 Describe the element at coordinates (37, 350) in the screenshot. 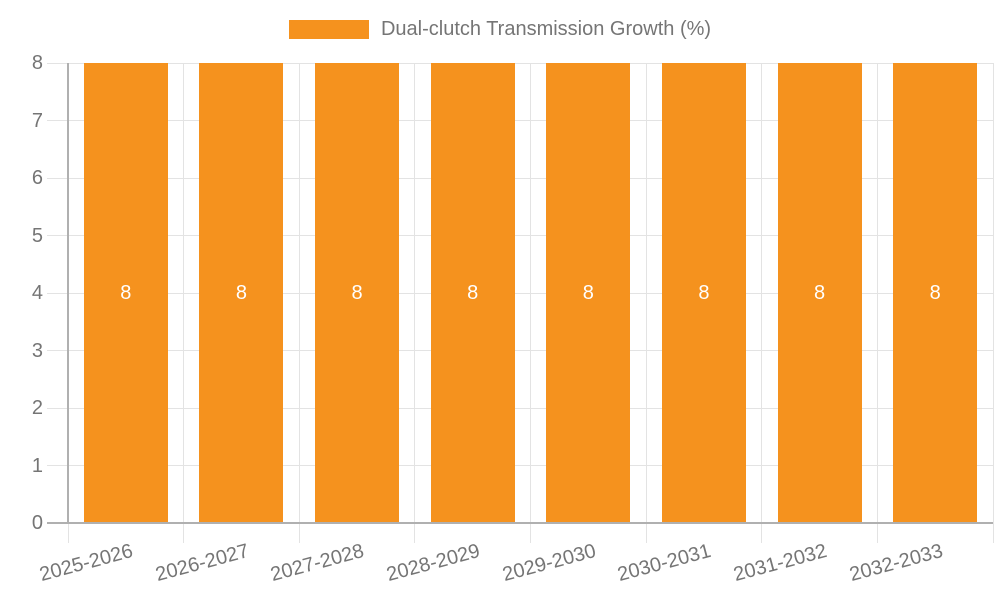

I see `y-axis-tick-label: 3` at that location.